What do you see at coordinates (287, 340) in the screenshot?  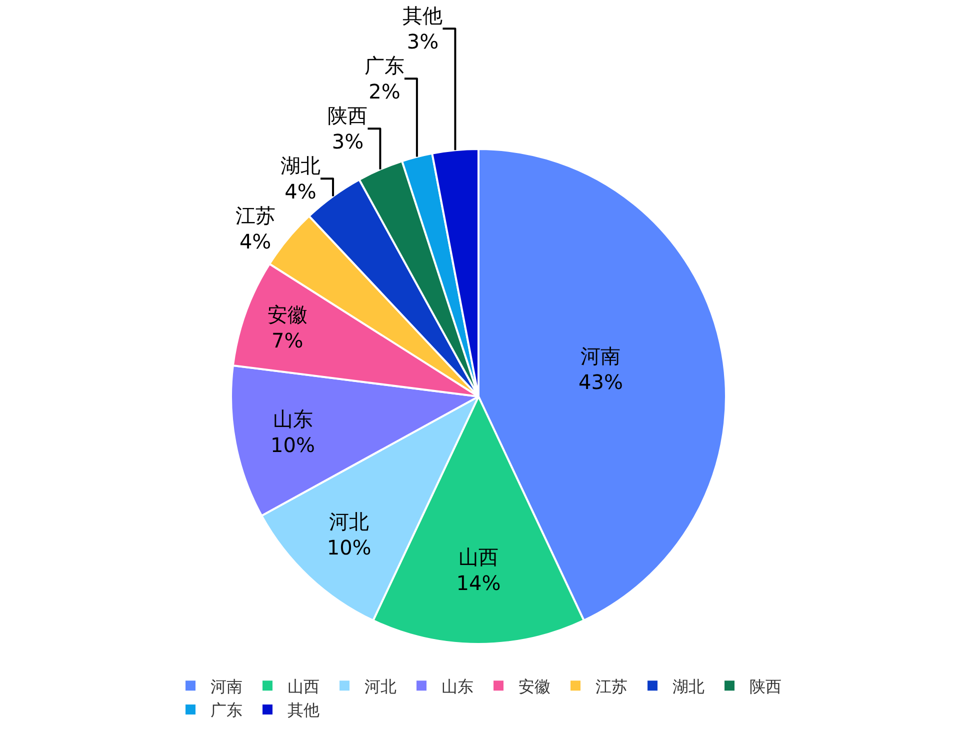 I see `data-label: 7%` at bounding box center [287, 340].